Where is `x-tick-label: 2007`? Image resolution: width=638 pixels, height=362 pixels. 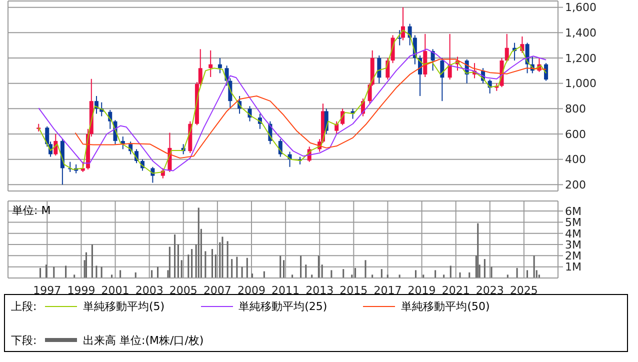 x-tick-label: 2007 is located at coordinates (217, 290).